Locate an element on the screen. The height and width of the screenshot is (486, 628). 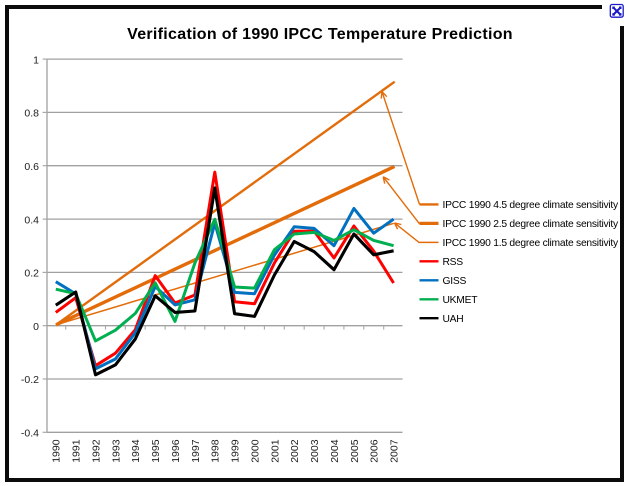
svg-text: 1996 is located at coordinates (176, 451).